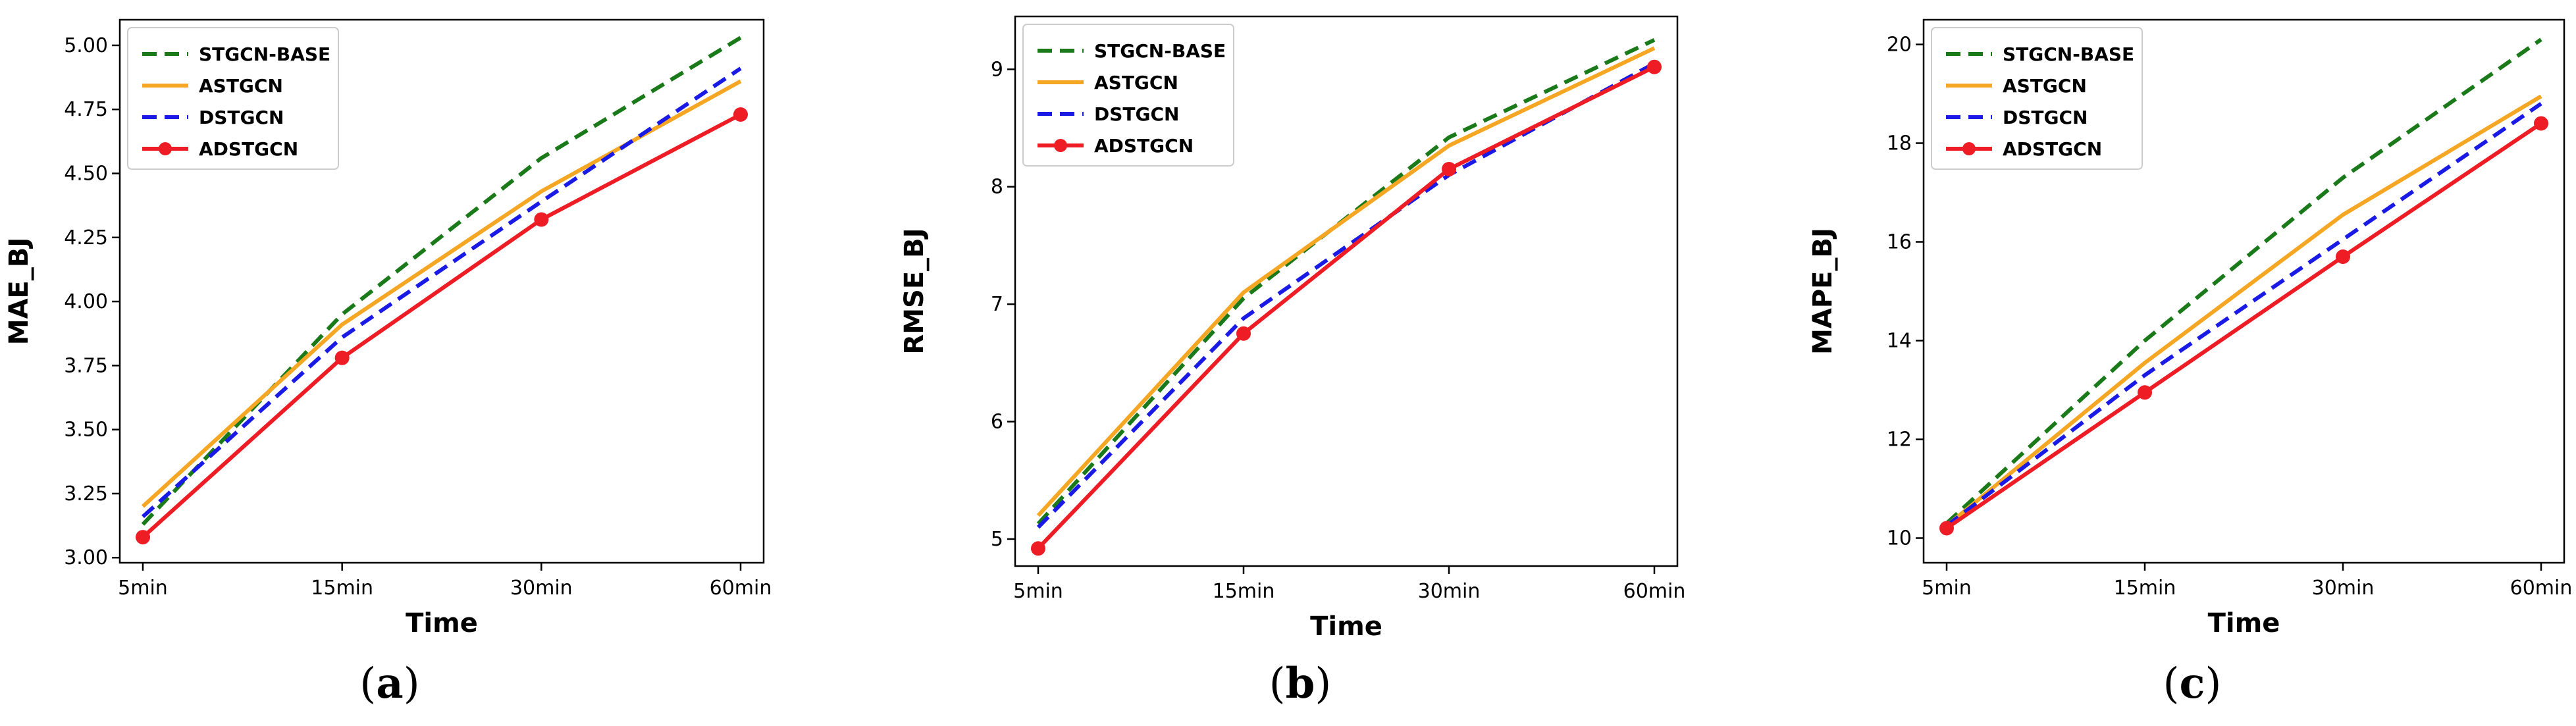  Describe the element at coordinates (1899, 342) in the screenshot. I see `y-tick-label: 14` at that location.